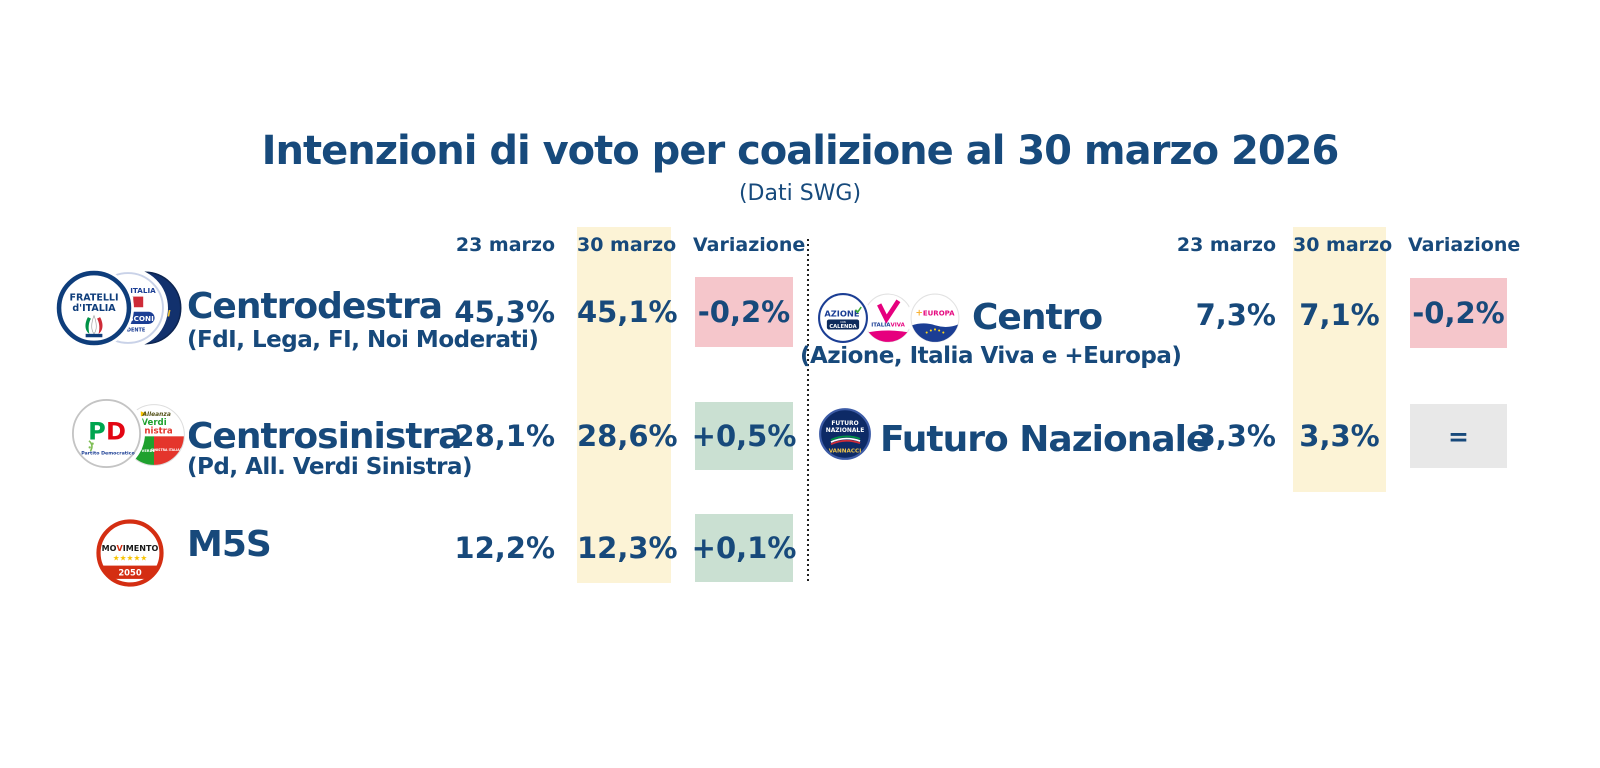  Describe the element at coordinates (1226, 245) in the screenshot. I see `column-header-prev-right: 23 marzo` at that location.